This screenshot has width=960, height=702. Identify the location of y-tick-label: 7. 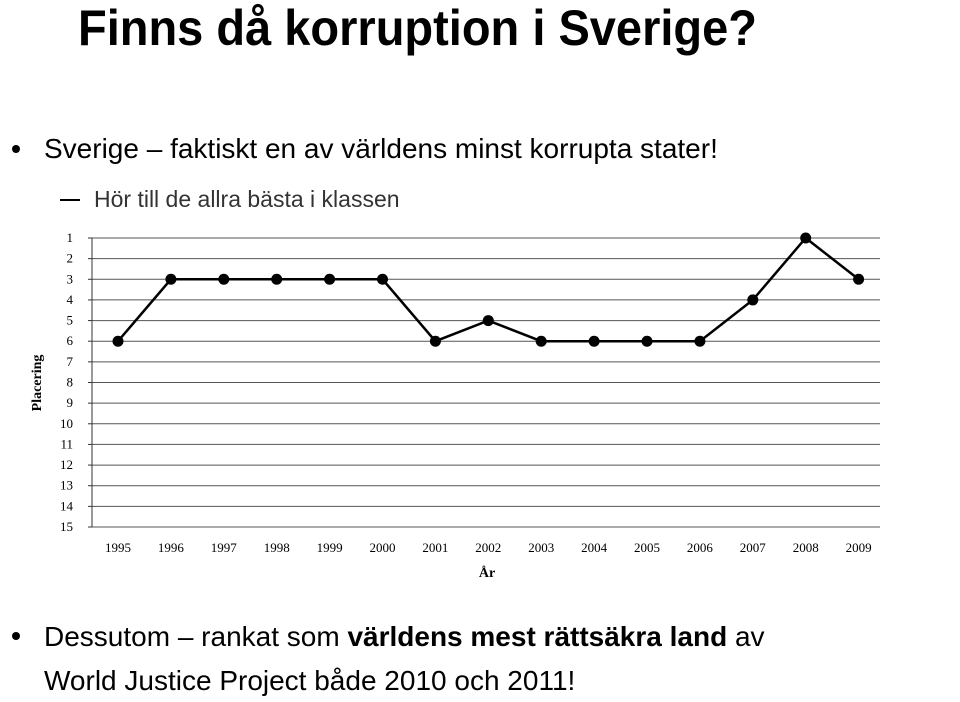
(70, 361).